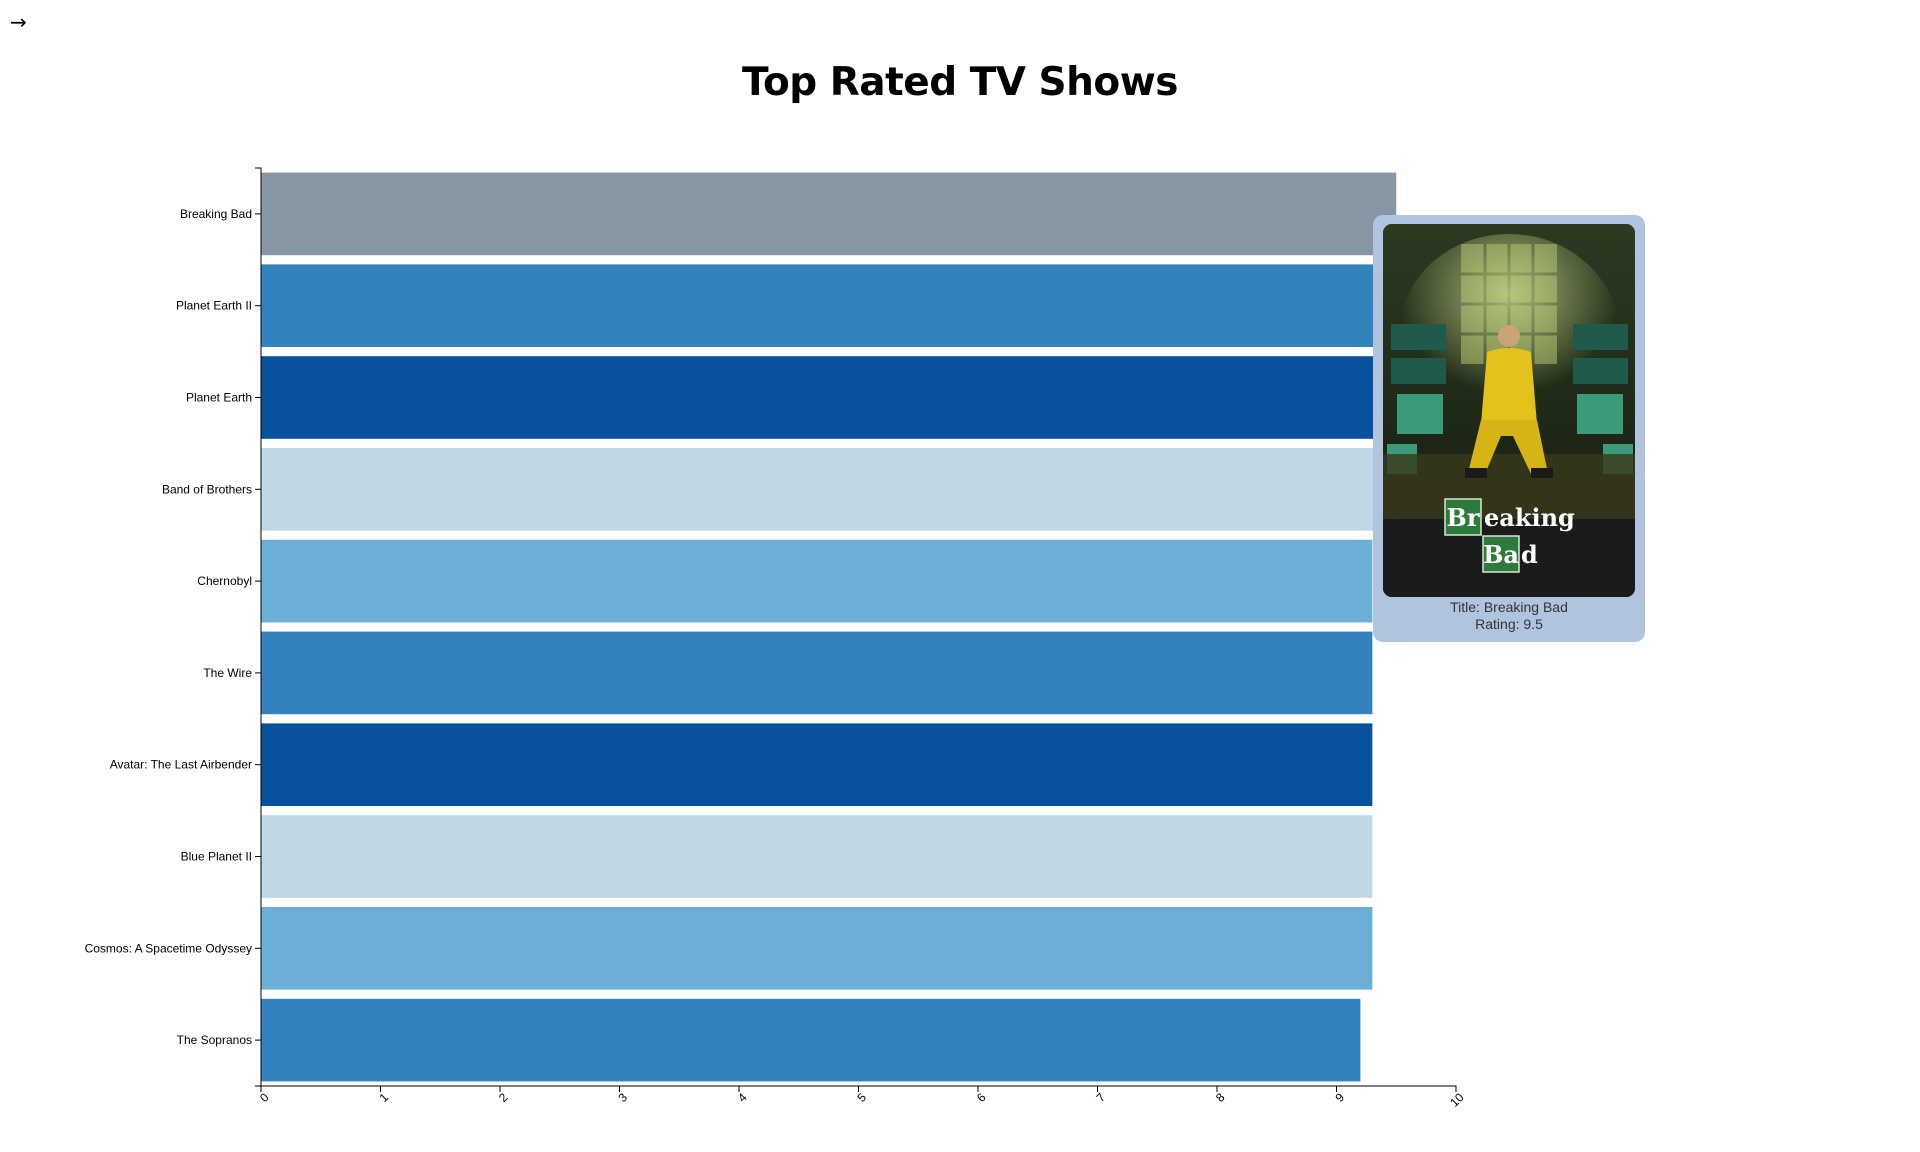 This screenshot has width=1920, height=1152. Describe the element at coordinates (258, 627) in the screenshot. I see `y-axis-line` at that location.